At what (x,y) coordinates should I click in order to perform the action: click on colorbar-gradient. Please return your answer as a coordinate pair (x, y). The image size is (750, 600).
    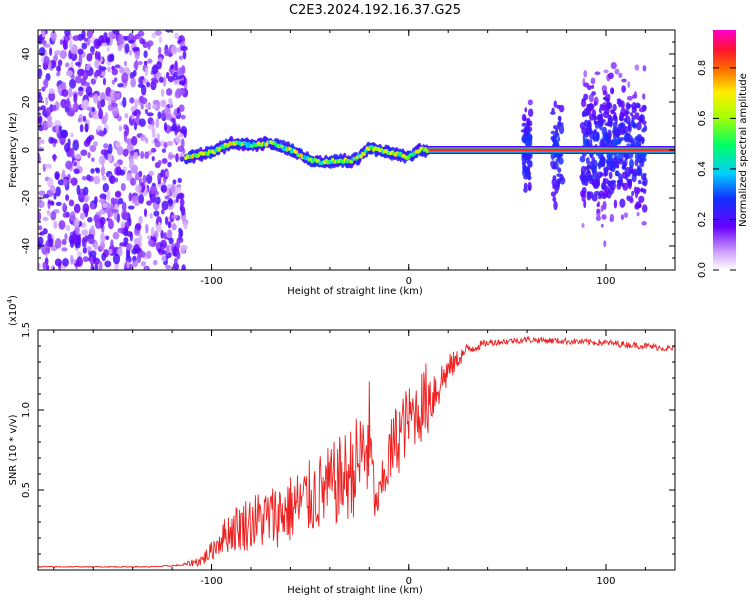
    Looking at the image, I should click on (724, 150).